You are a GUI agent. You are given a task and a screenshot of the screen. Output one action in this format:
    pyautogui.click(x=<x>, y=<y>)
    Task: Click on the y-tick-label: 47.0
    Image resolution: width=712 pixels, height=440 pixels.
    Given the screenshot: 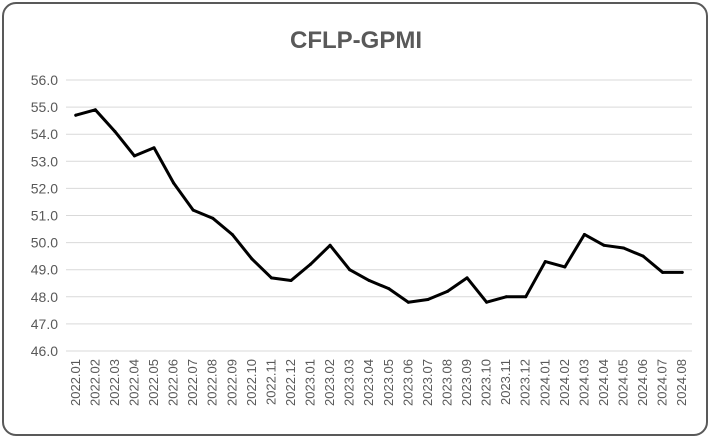 What is the action you would take?
    pyautogui.click(x=44, y=324)
    